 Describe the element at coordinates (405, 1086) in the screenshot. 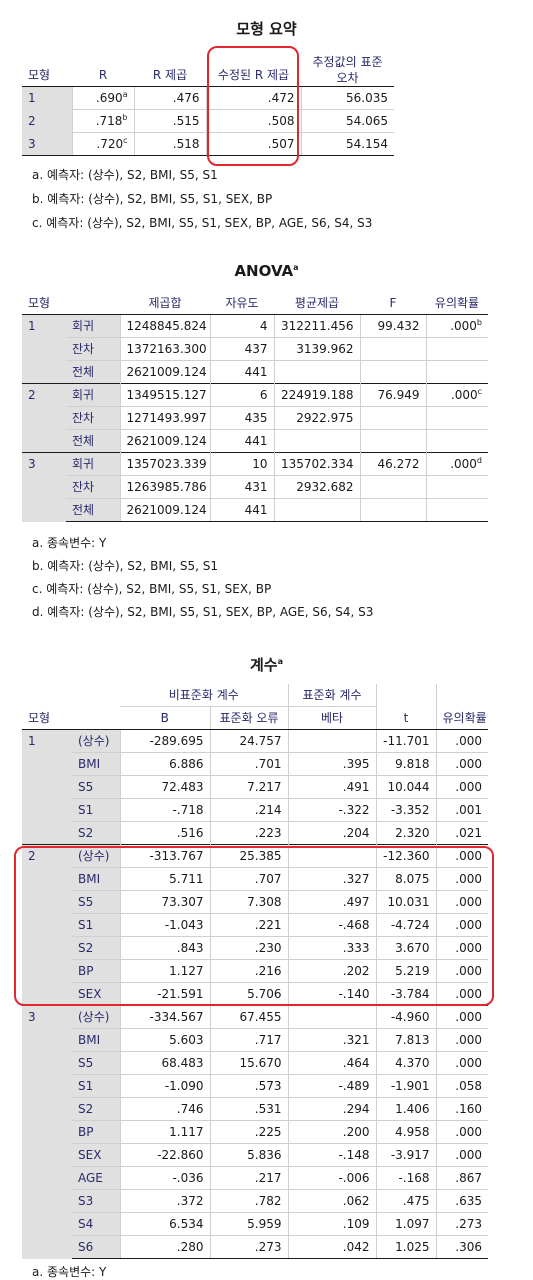

I see `coef-t: -1.901` at that location.